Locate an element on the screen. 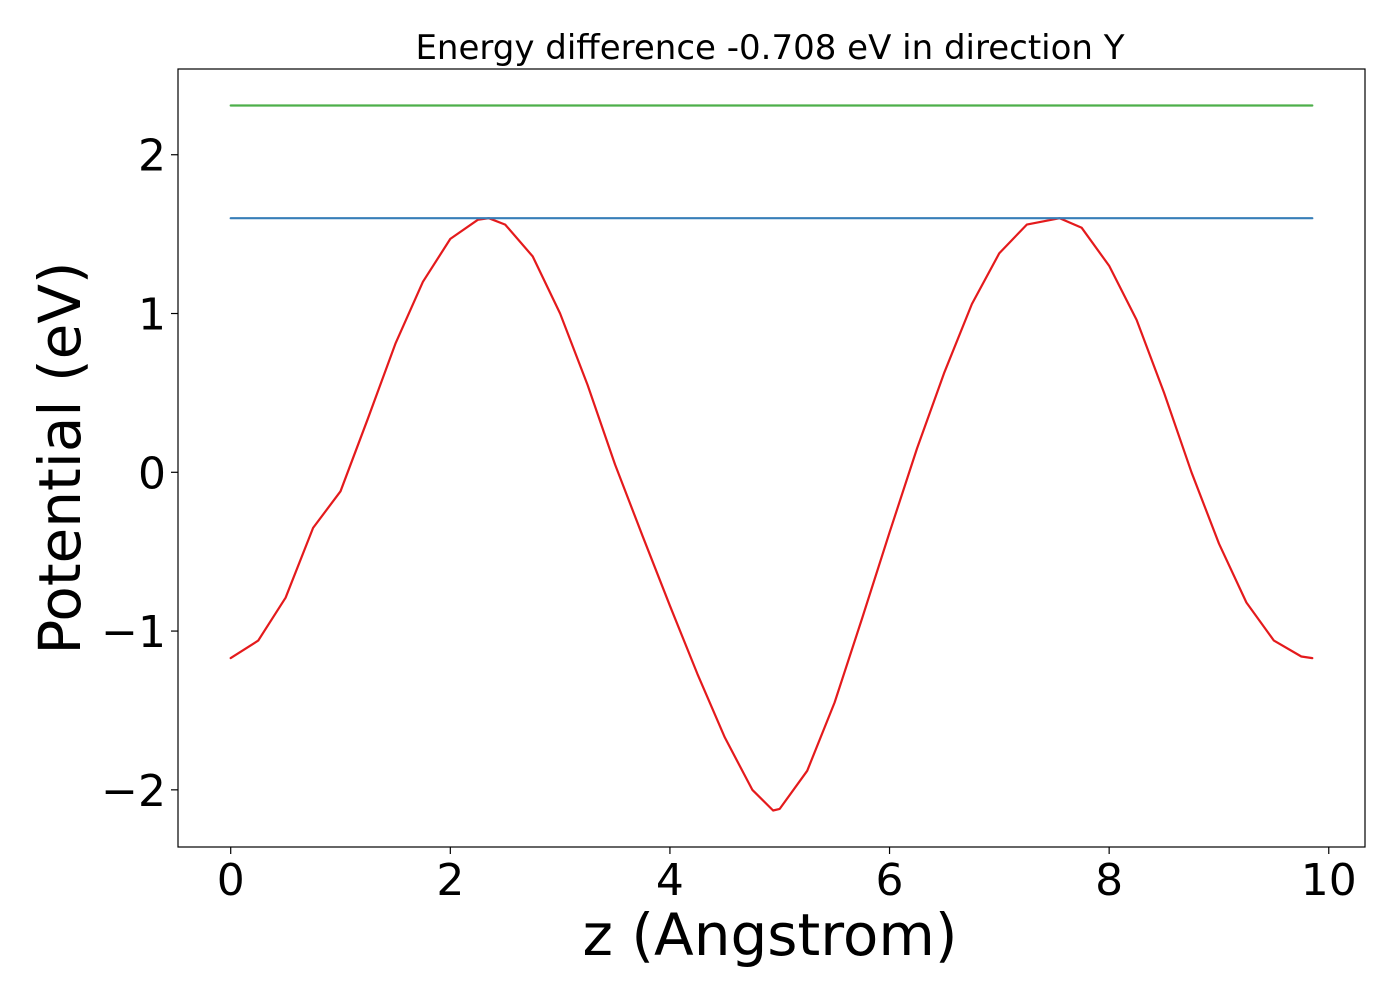 The height and width of the screenshot is (1000, 1400). y-axis-title: Potential (eV) is located at coordinates (60, 457).